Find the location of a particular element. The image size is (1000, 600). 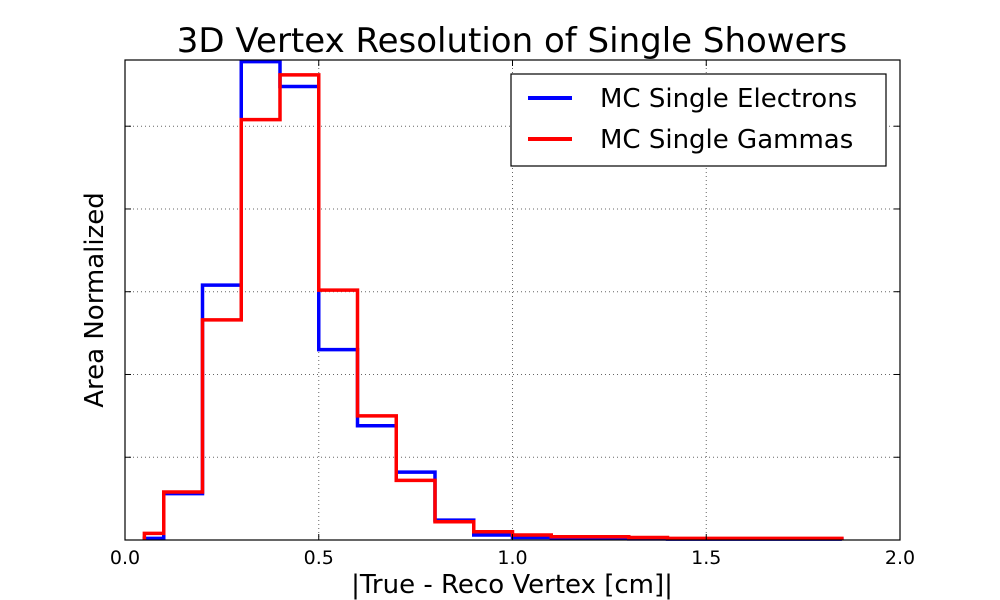

x-tick-label: 1.0 is located at coordinates (512, 558).